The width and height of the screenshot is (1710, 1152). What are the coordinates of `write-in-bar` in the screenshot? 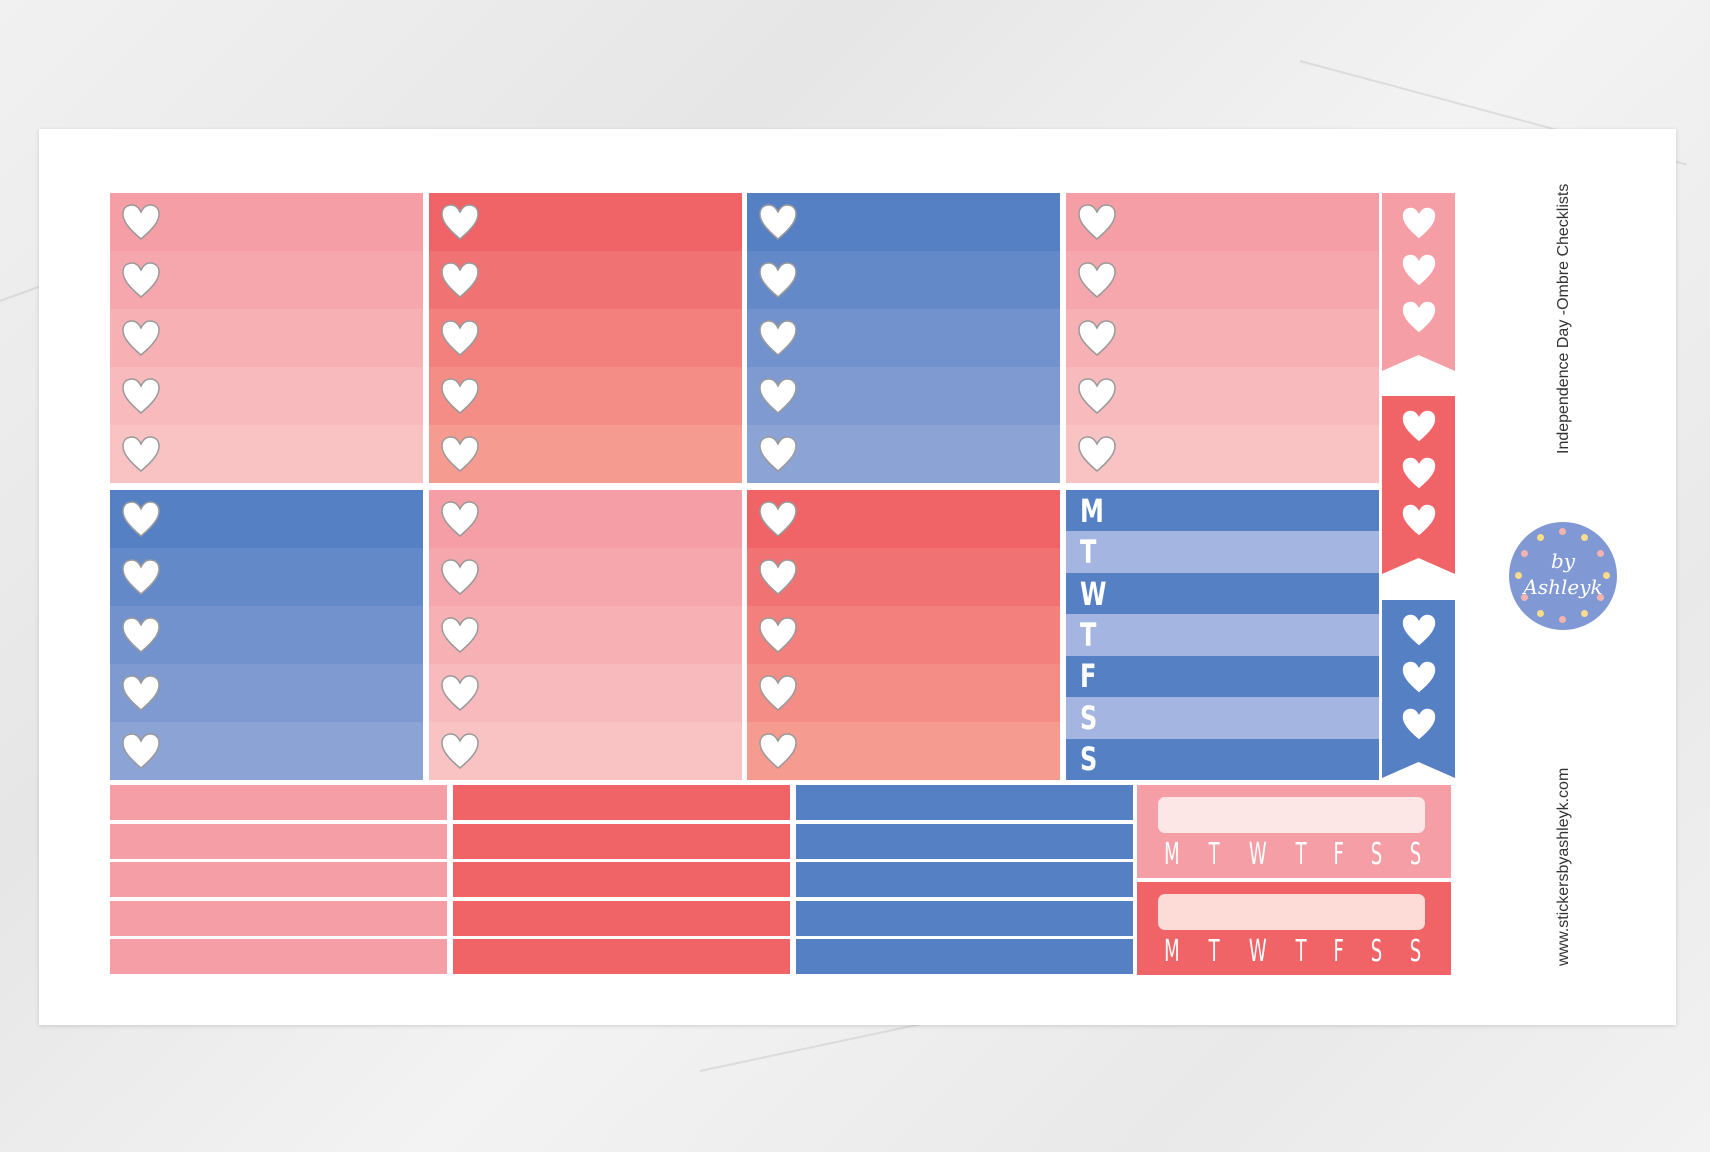 It's located at (1291, 815).